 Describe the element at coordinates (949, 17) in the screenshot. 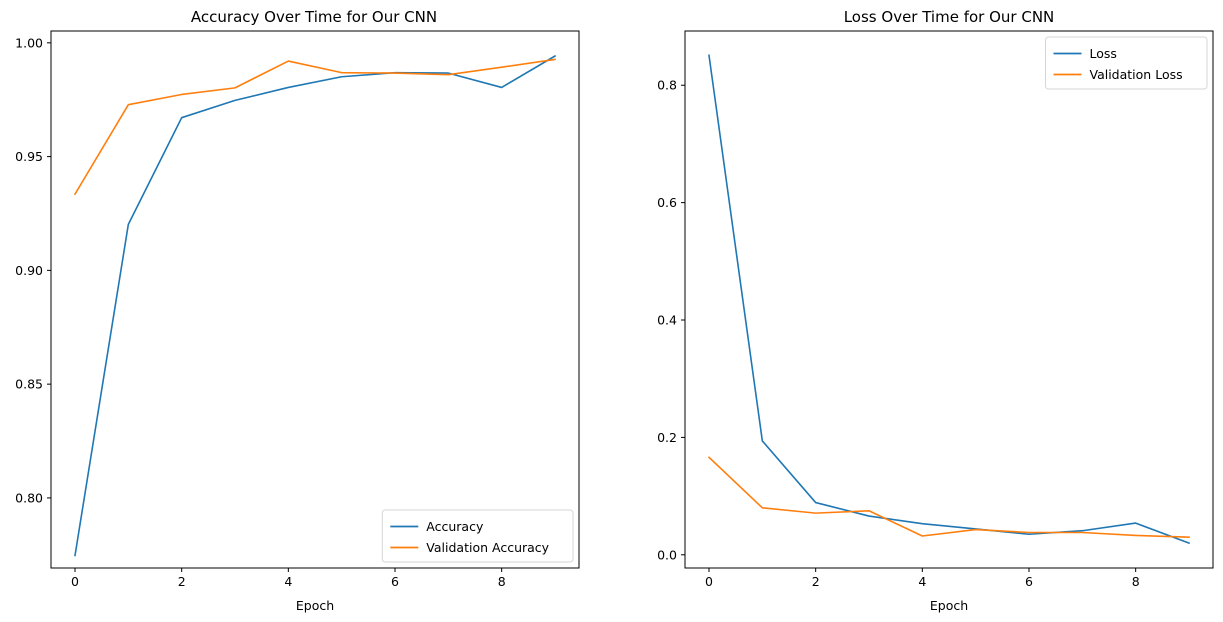

I see `loss-chart-title: Loss Over Time for Our CNN` at that location.